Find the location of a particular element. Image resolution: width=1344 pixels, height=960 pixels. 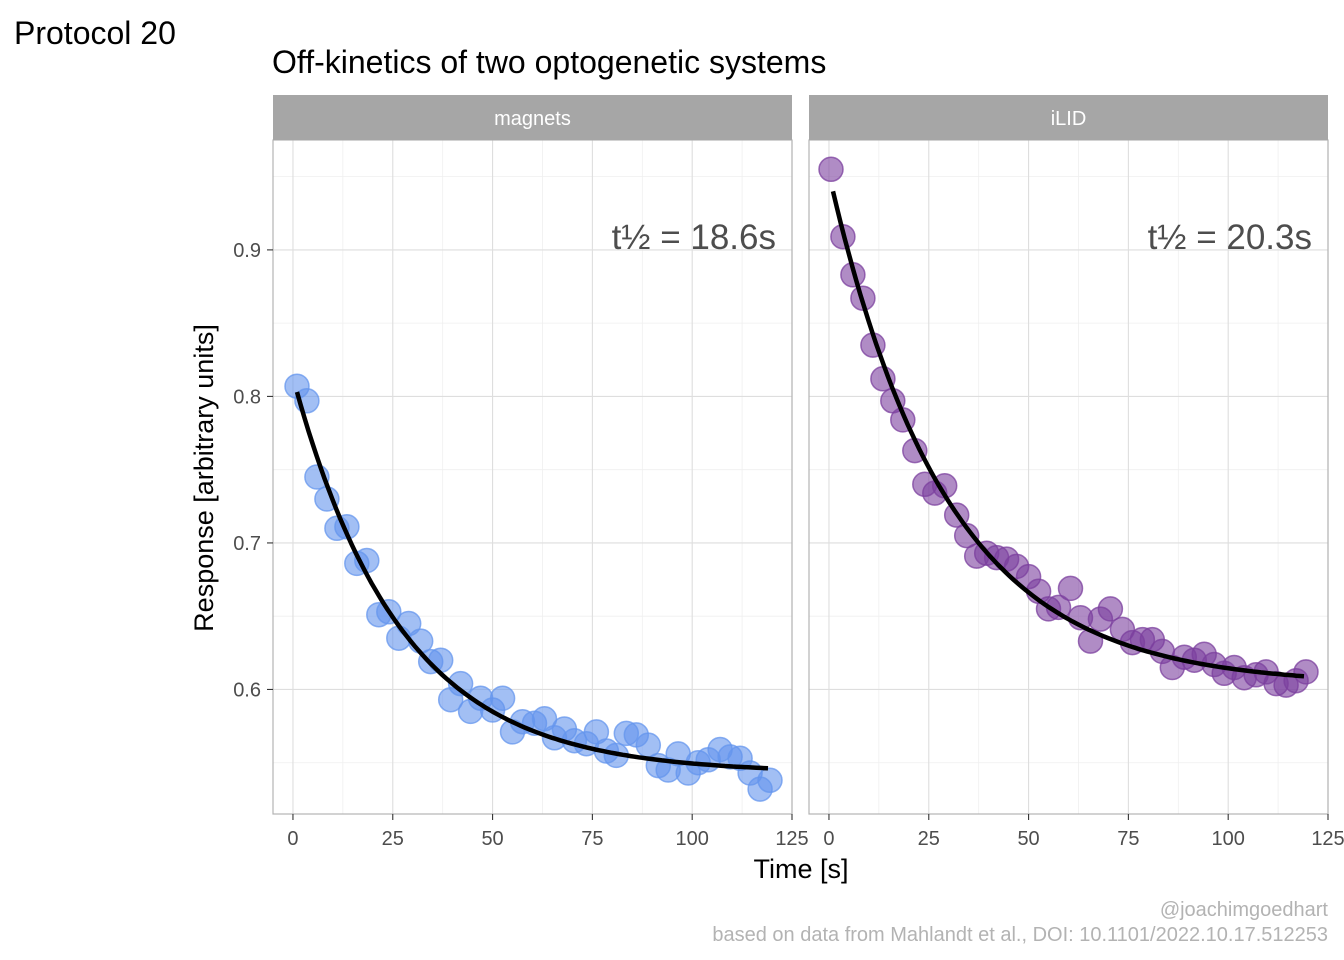

y-axis-label: Response [arbitrary units] is located at coordinates (204, 478).